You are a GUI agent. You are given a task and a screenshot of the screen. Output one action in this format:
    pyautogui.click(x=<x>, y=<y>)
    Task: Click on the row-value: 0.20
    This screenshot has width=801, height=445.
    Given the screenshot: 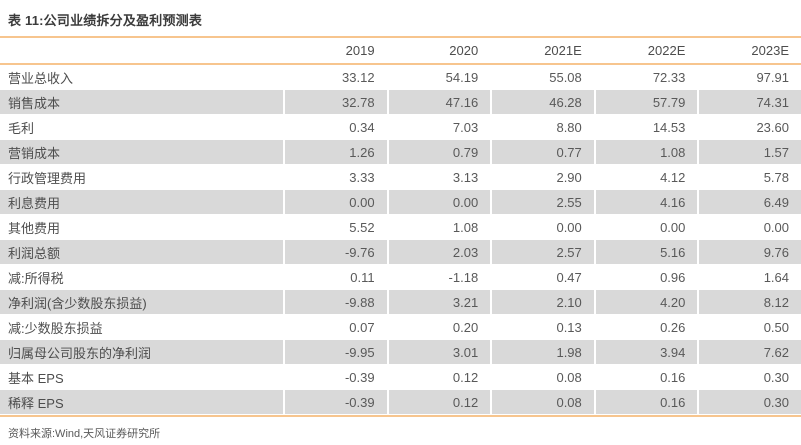 What is the action you would take?
    pyautogui.click(x=438, y=327)
    